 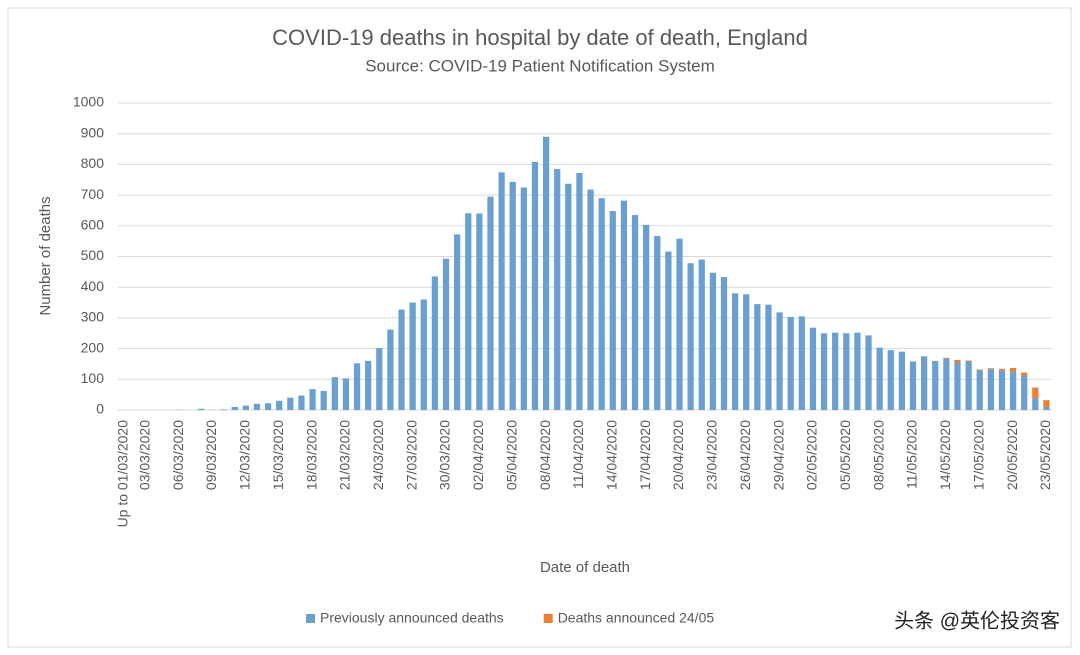 I want to click on y-tick-label: 700, so click(x=93, y=194).